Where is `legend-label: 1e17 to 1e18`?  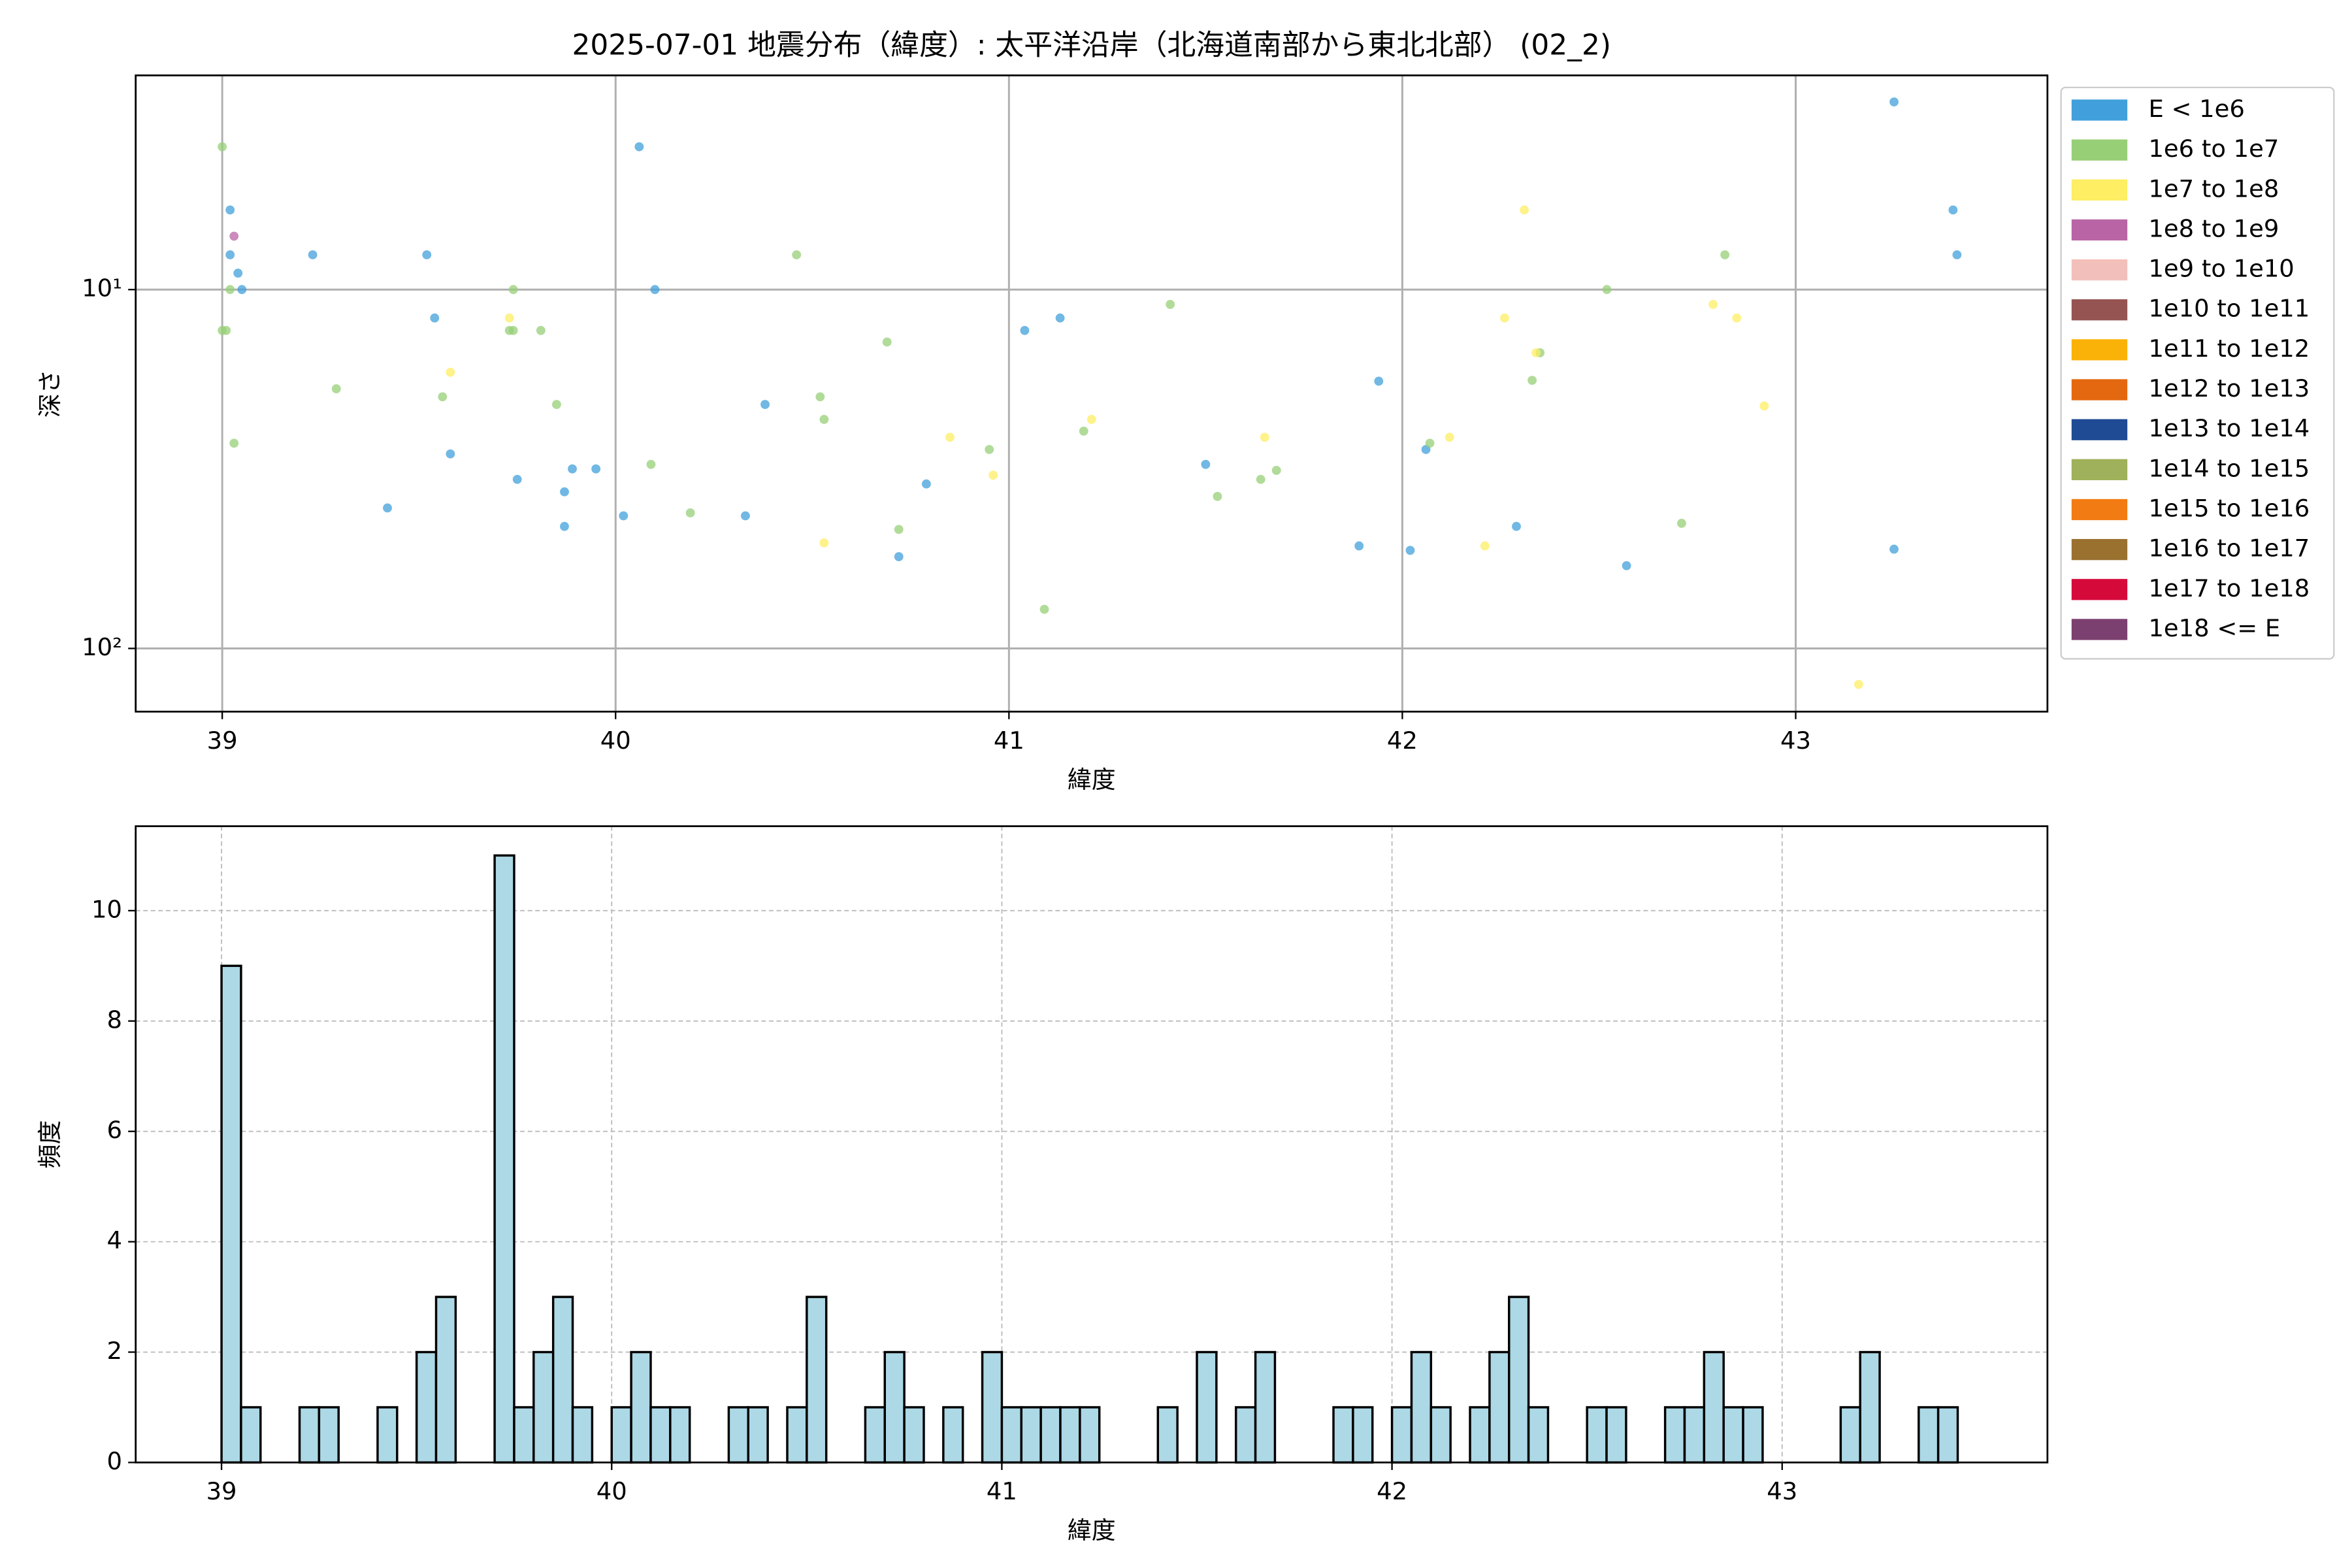
legend-label: 1e17 to 1e18 is located at coordinates (2229, 588).